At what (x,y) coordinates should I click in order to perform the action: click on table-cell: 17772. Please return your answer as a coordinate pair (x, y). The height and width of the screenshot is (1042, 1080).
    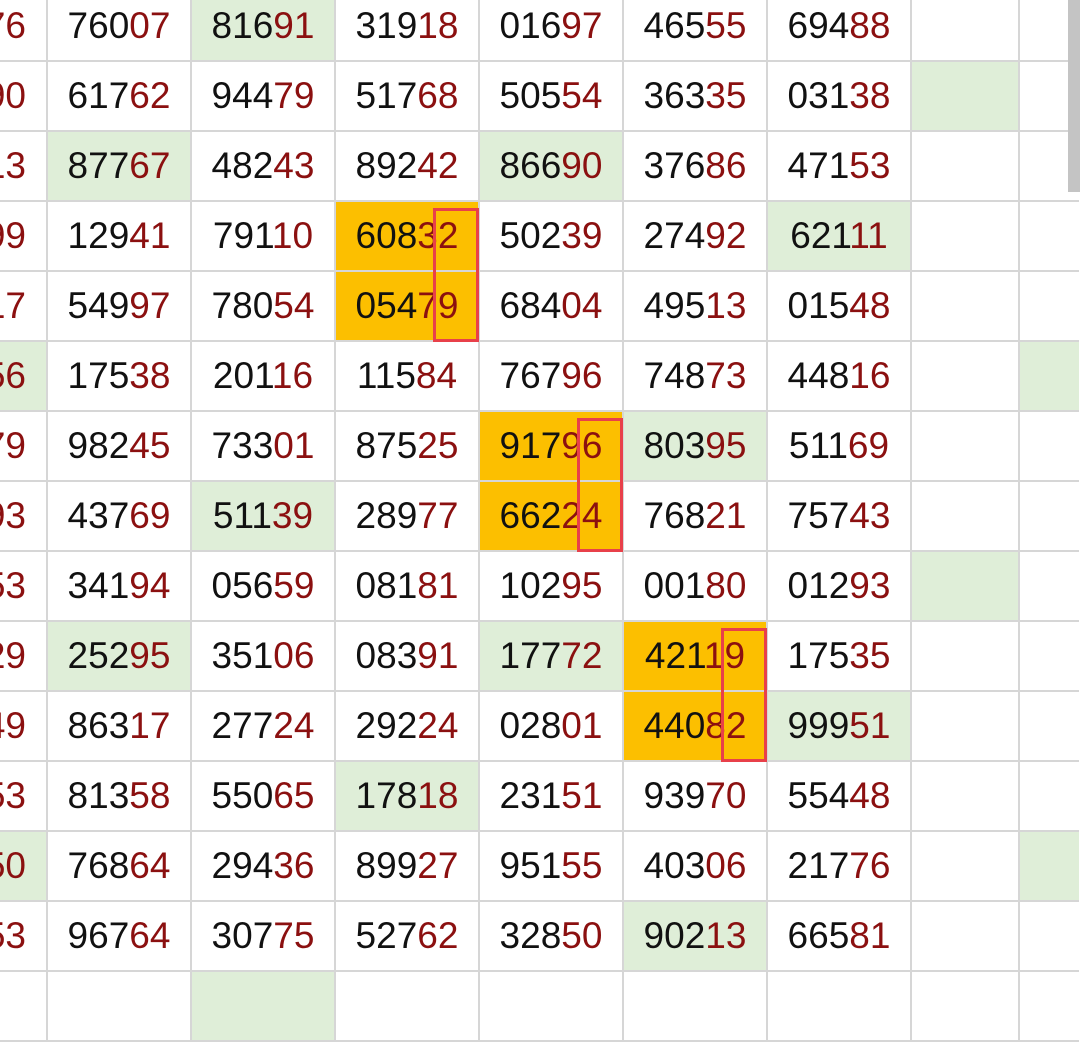
    Looking at the image, I should click on (552, 657).